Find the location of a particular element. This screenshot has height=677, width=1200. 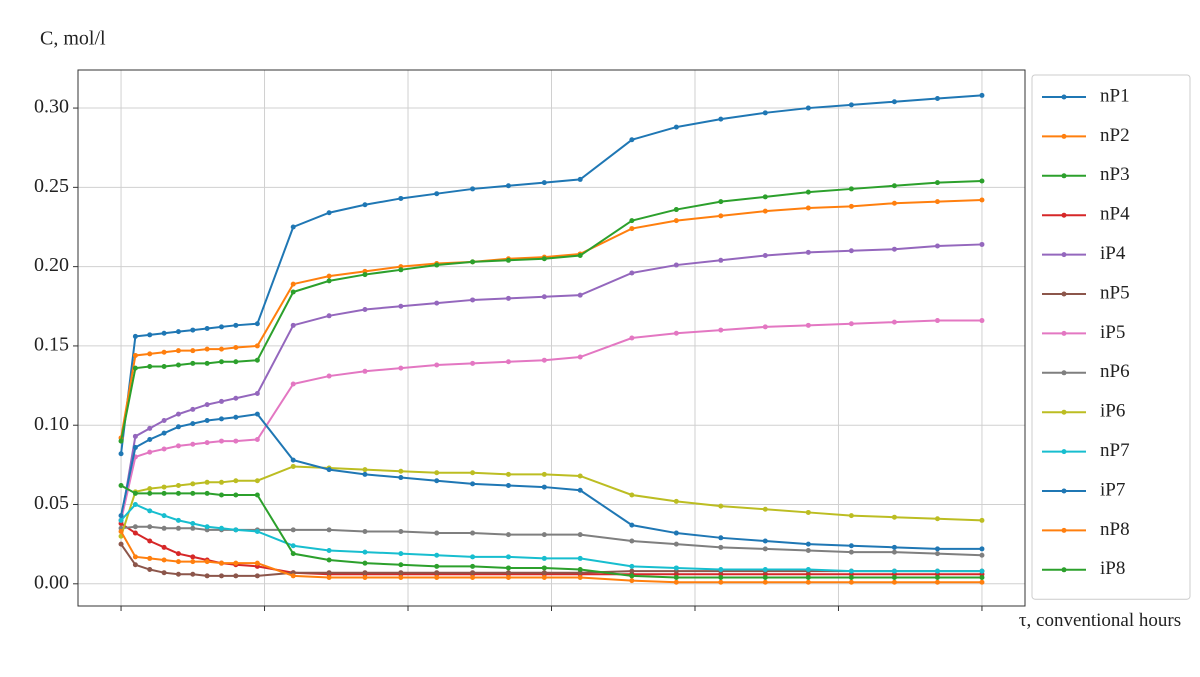

legend-label: nP5 is located at coordinates (1115, 292).